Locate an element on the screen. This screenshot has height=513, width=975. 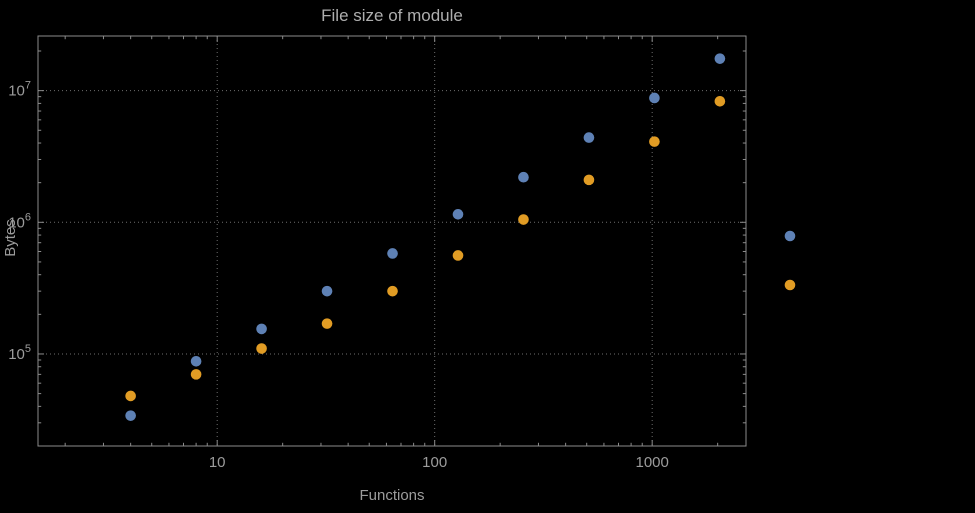
x-tick-label: 1000 is located at coordinates (651, 462).